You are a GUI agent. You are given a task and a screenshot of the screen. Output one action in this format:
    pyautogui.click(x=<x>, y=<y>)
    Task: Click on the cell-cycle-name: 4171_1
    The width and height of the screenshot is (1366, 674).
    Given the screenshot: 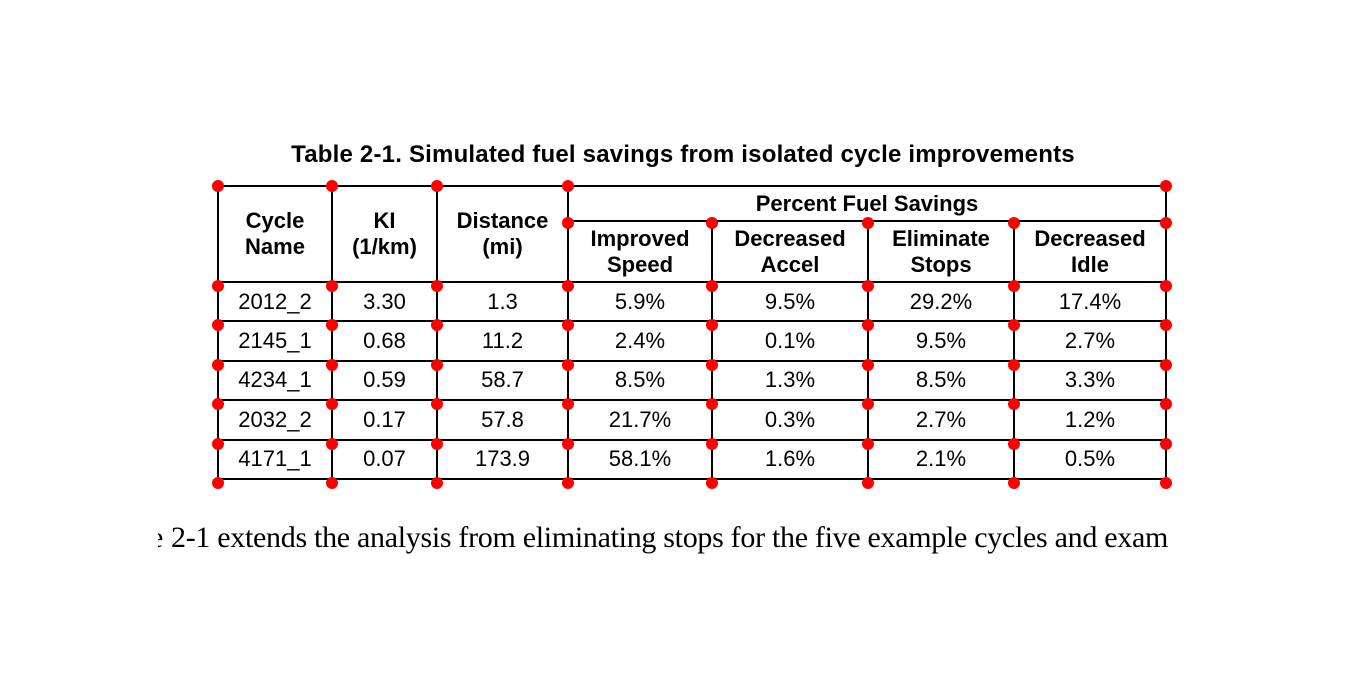 What is the action you would take?
    pyautogui.click(x=275, y=459)
    